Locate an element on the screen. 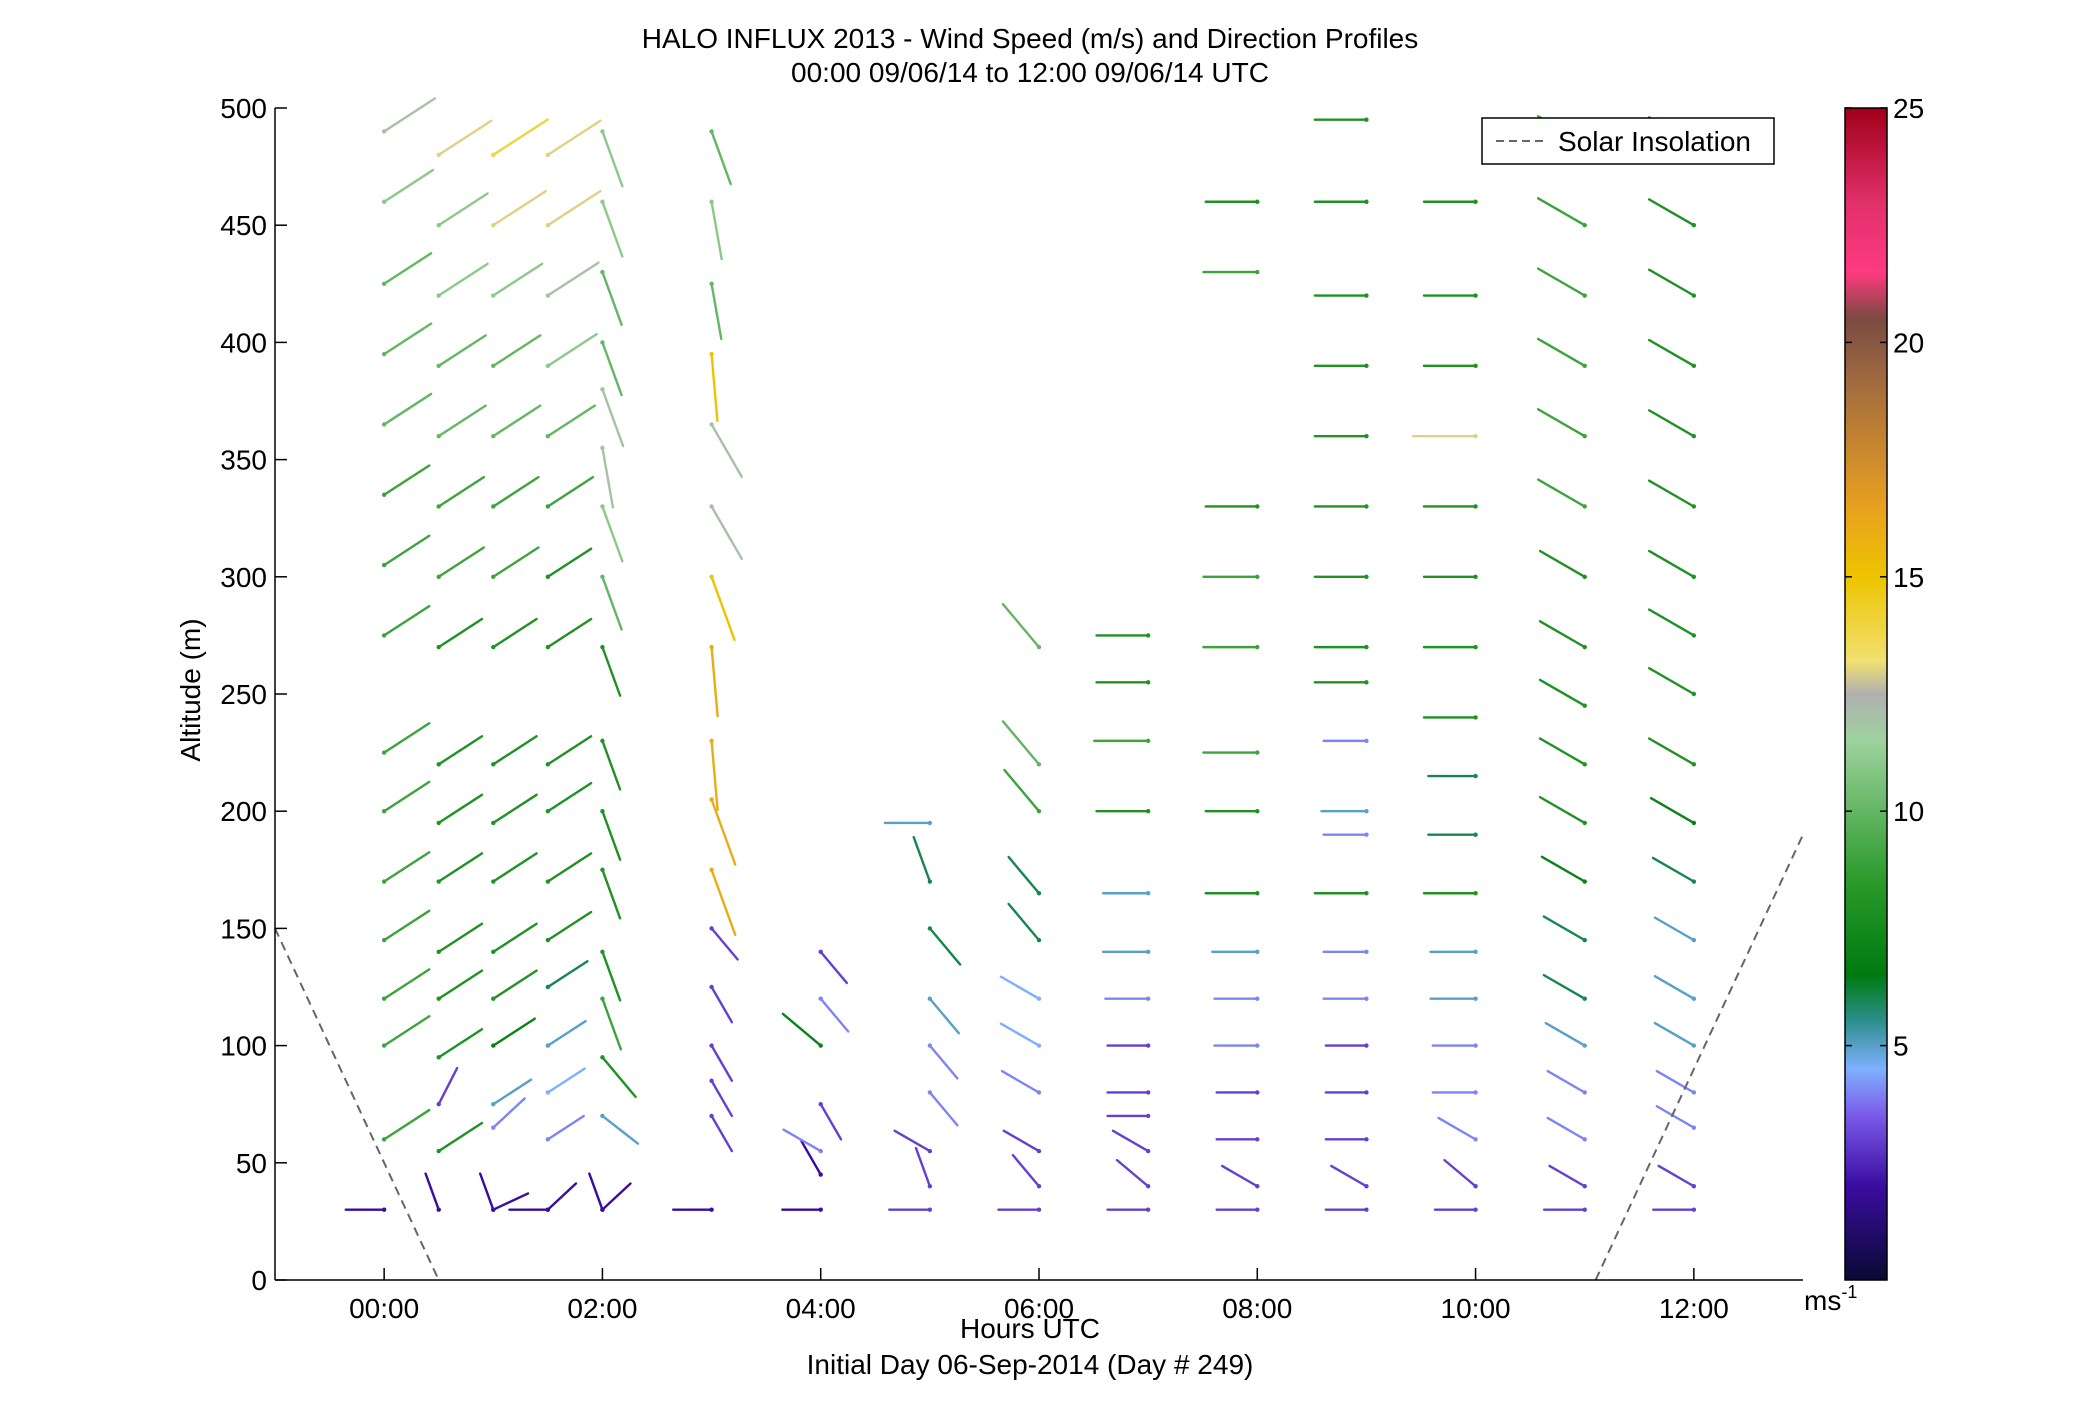 The image size is (2098, 1425). colorbar-tick-label: 10 is located at coordinates (1908, 811).